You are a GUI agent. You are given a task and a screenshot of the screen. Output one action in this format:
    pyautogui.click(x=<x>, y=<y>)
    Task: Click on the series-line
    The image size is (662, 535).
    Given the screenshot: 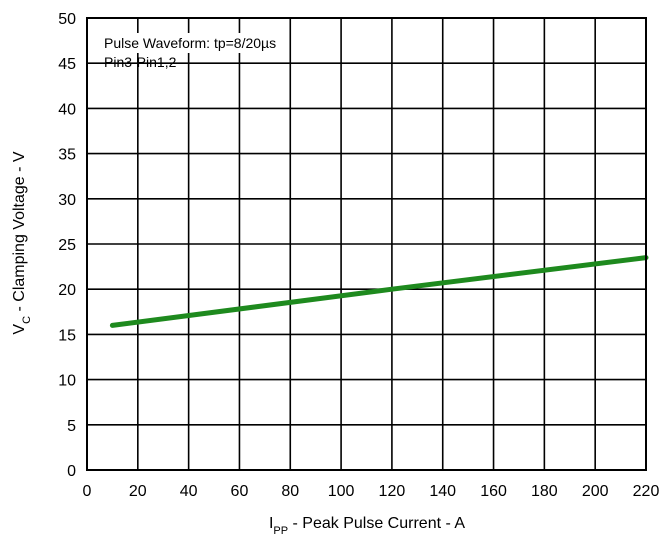 What is the action you would take?
    pyautogui.click(x=379, y=291)
    